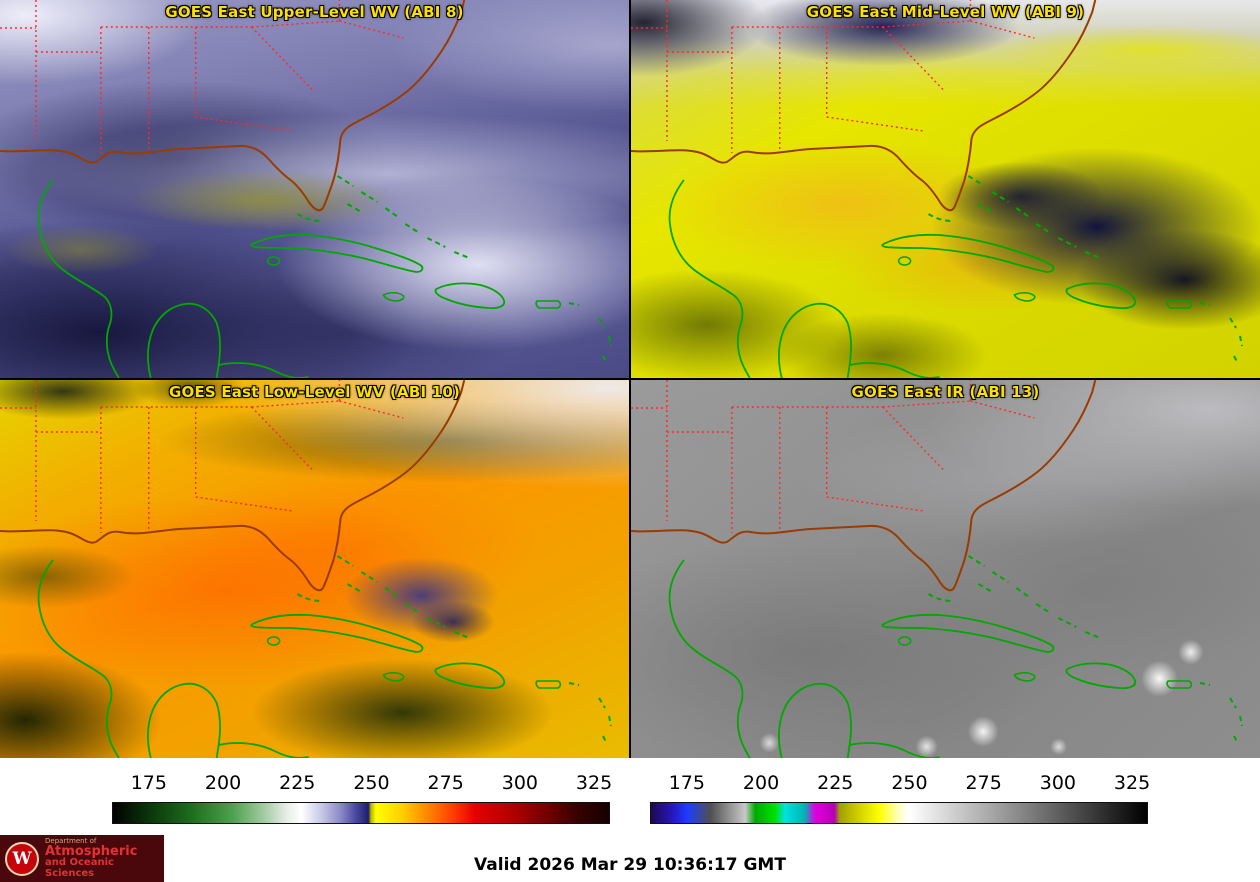 This screenshot has height=882, width=1260. Describe the element at coordinates (22, 858) in the screenshot. I see `uw-crest-icon: W` at that location.